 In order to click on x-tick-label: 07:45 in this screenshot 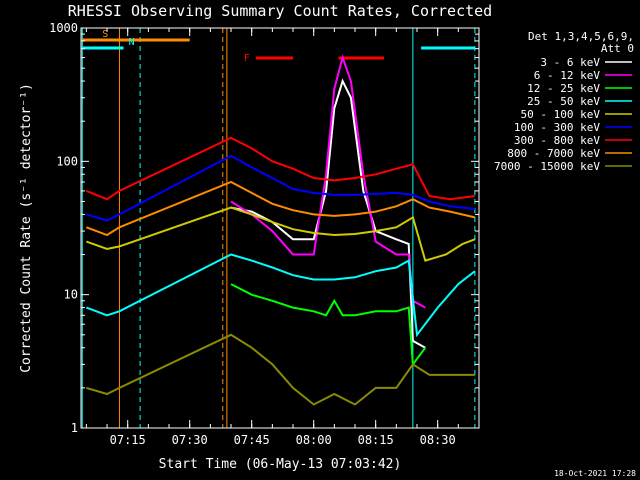, I will do `click(252, 440)`.